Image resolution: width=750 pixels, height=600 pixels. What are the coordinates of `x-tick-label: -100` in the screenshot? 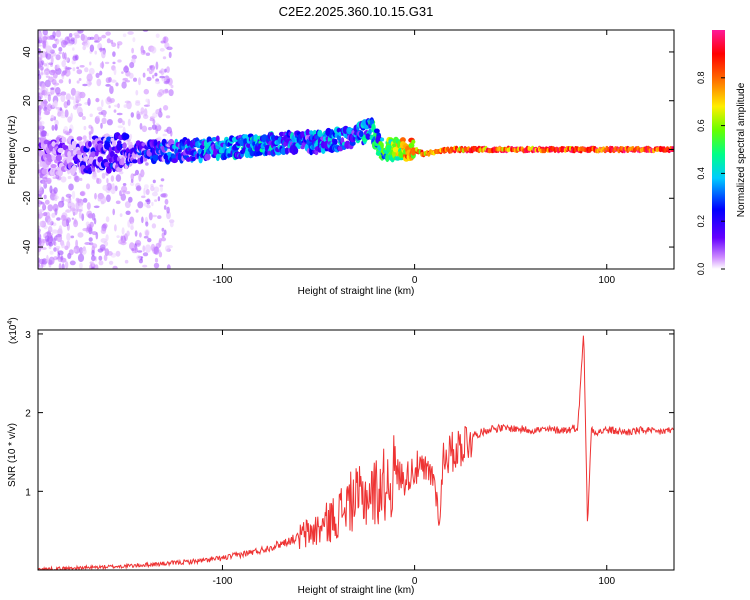 It's located at (222, 581).